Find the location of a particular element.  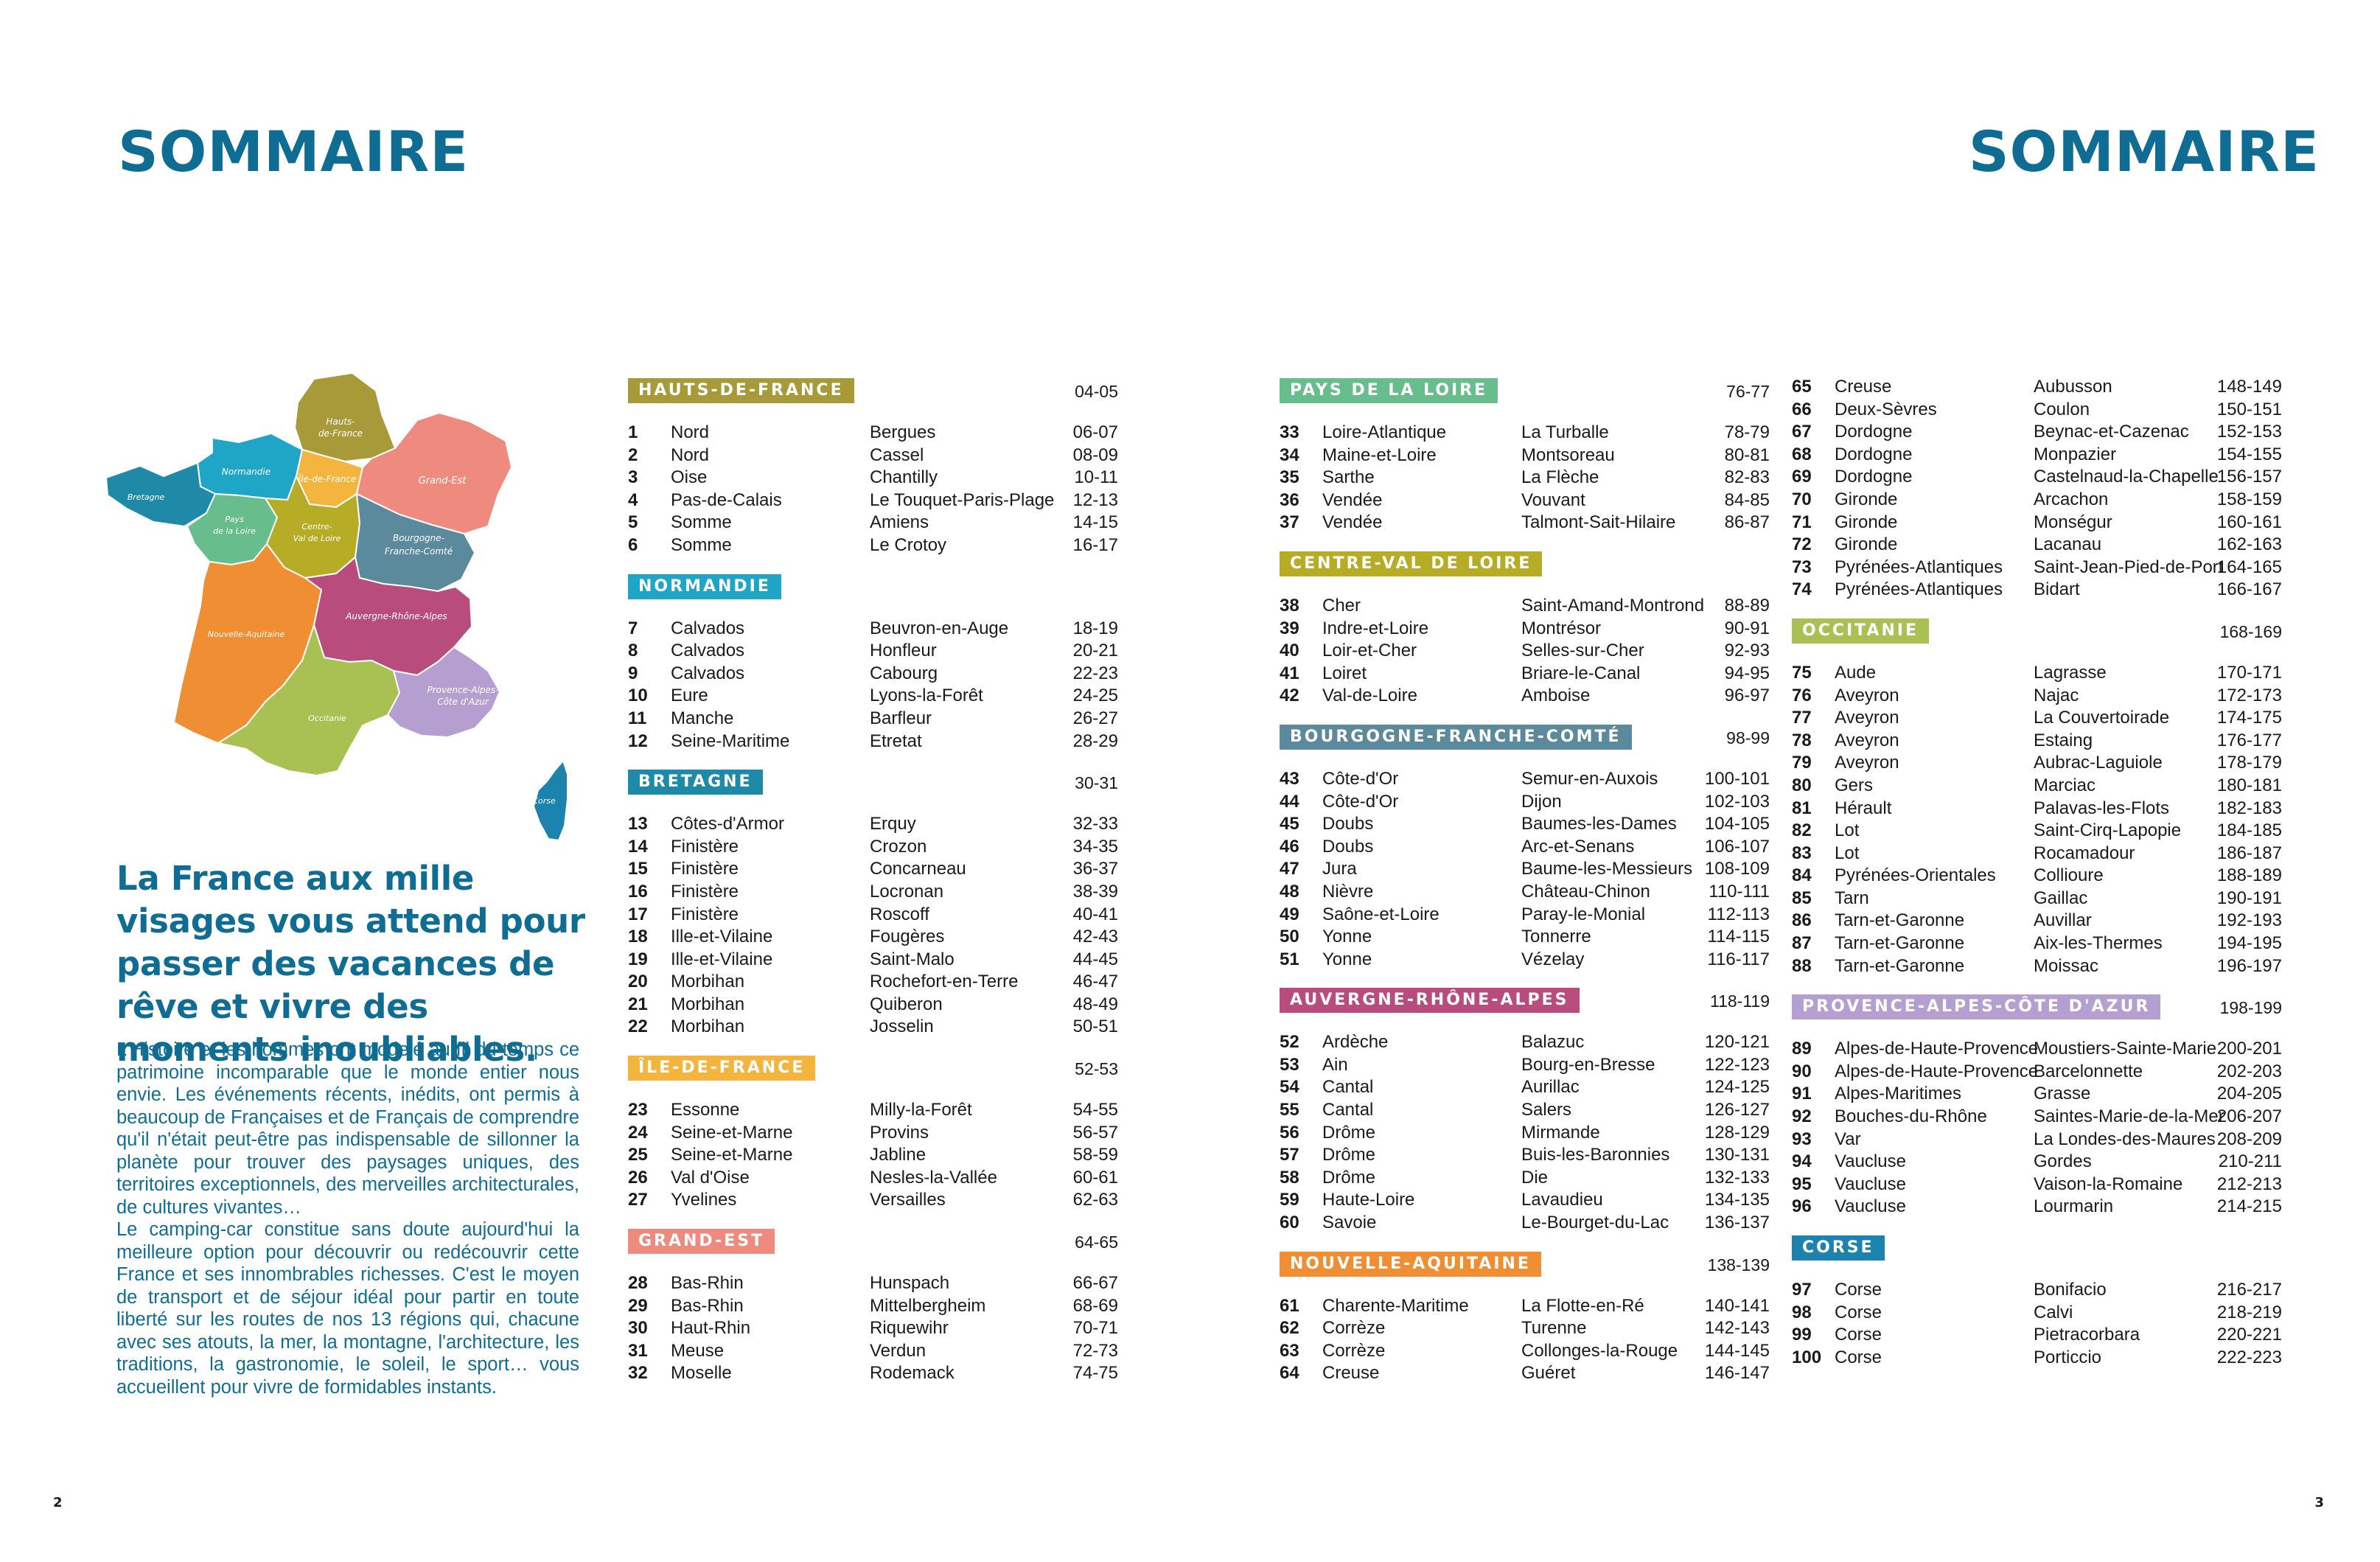

toc-entry: 12 Seine-Maritime Etretat 28-29 is located at coordinates (873, 742).